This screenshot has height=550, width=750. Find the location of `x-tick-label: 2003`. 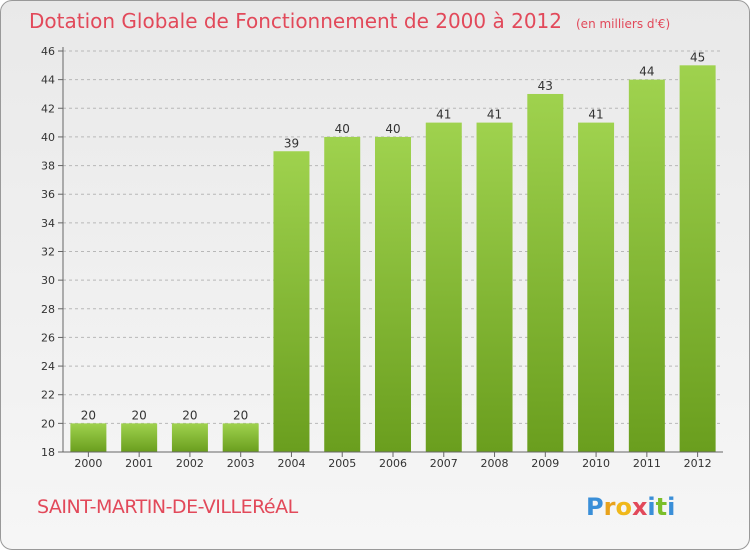

x-tick-label: 2003 is located at coordinates (241, 463).